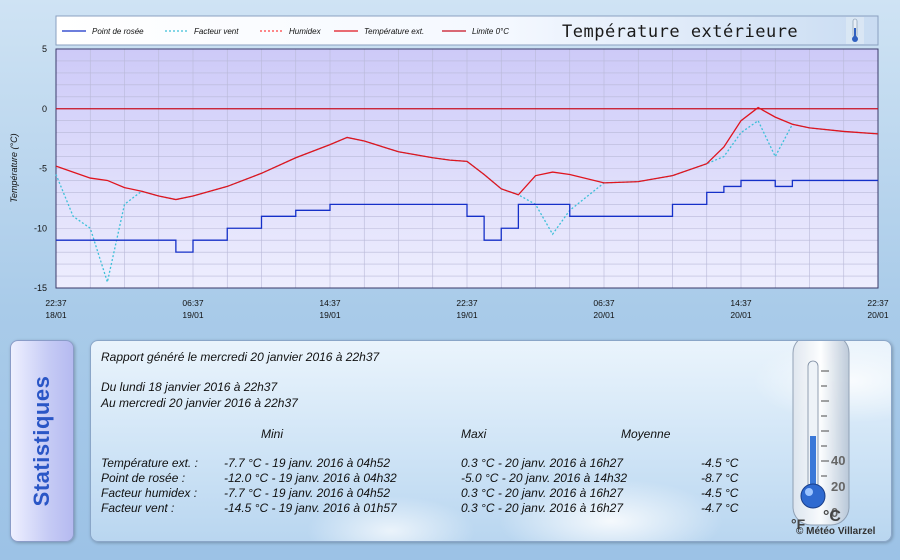 Image resolution: width=900 pixels, height=560 pixels. I want to click on row-label: Facteur humidex :, so click(149, 493).